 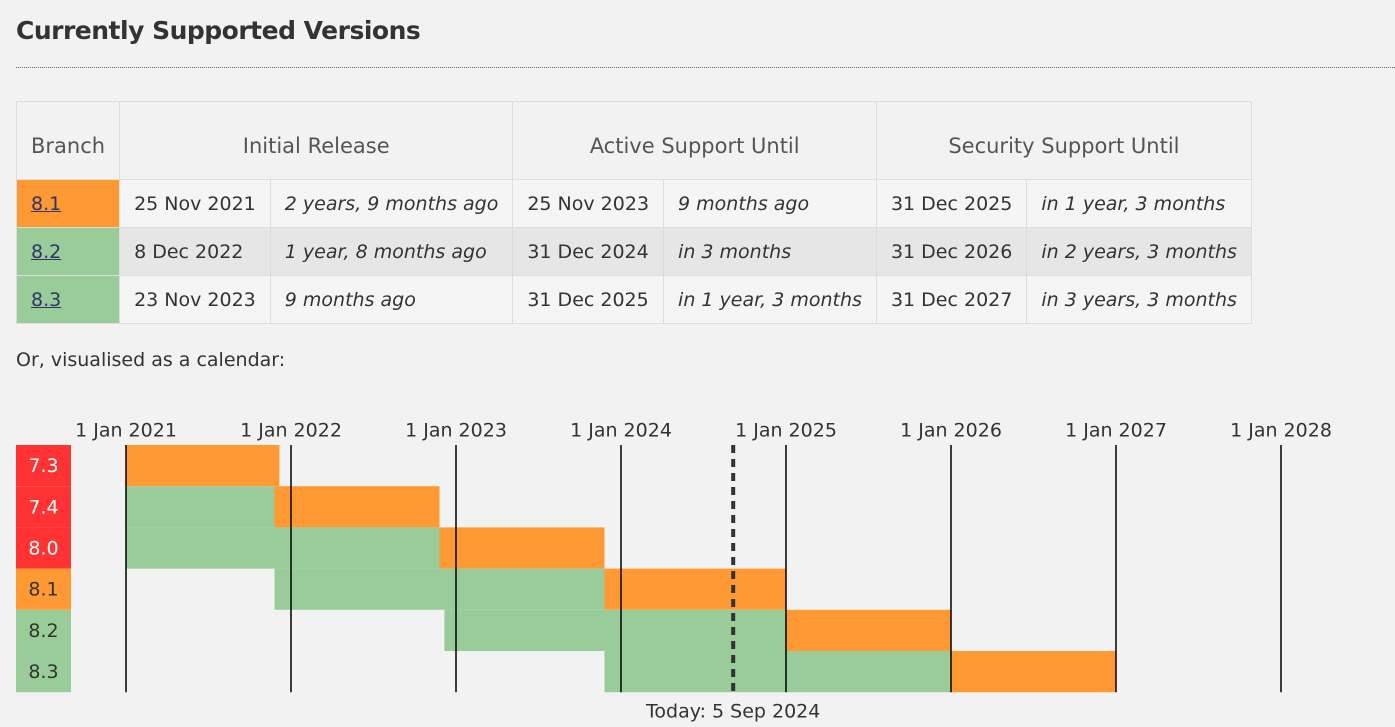 I want to click on date: 31 Dec 2024, so click(x=588, y=251).